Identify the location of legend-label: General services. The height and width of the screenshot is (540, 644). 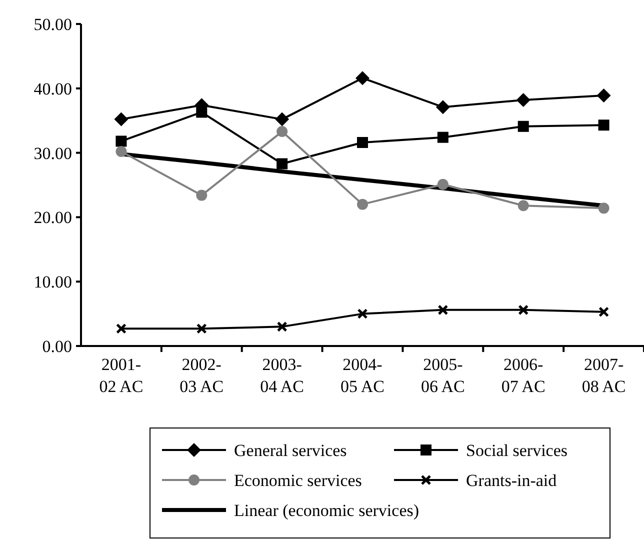
(290, 450).